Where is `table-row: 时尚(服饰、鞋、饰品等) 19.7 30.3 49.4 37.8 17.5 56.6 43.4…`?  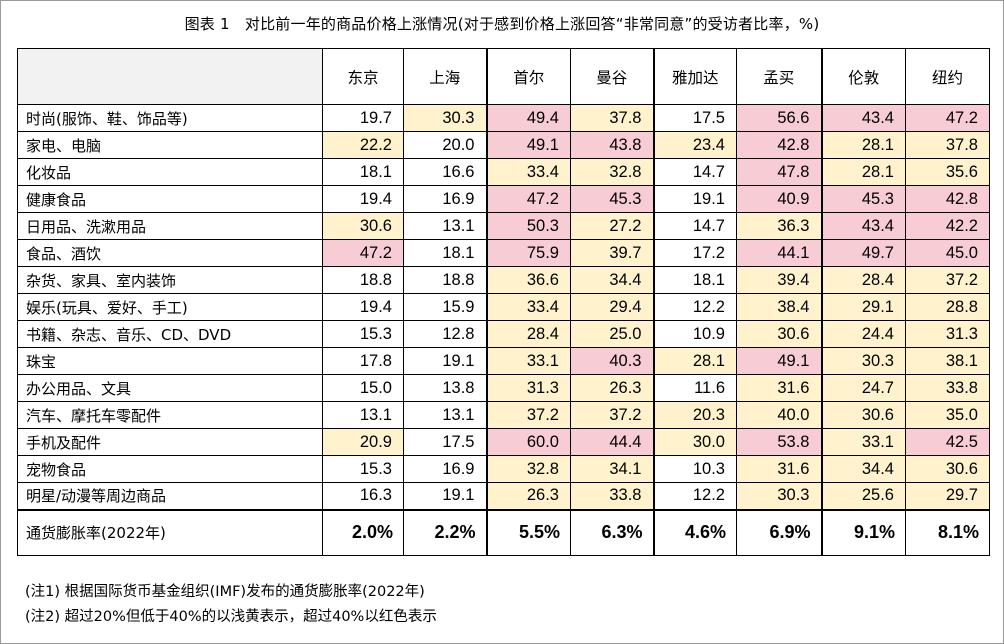 table-row: 时尚(服饰、鞋、饰品等) 19.7 30.3 49.4 37.8 17.5 56.6 43.4… is located at coordinates (503, 118).